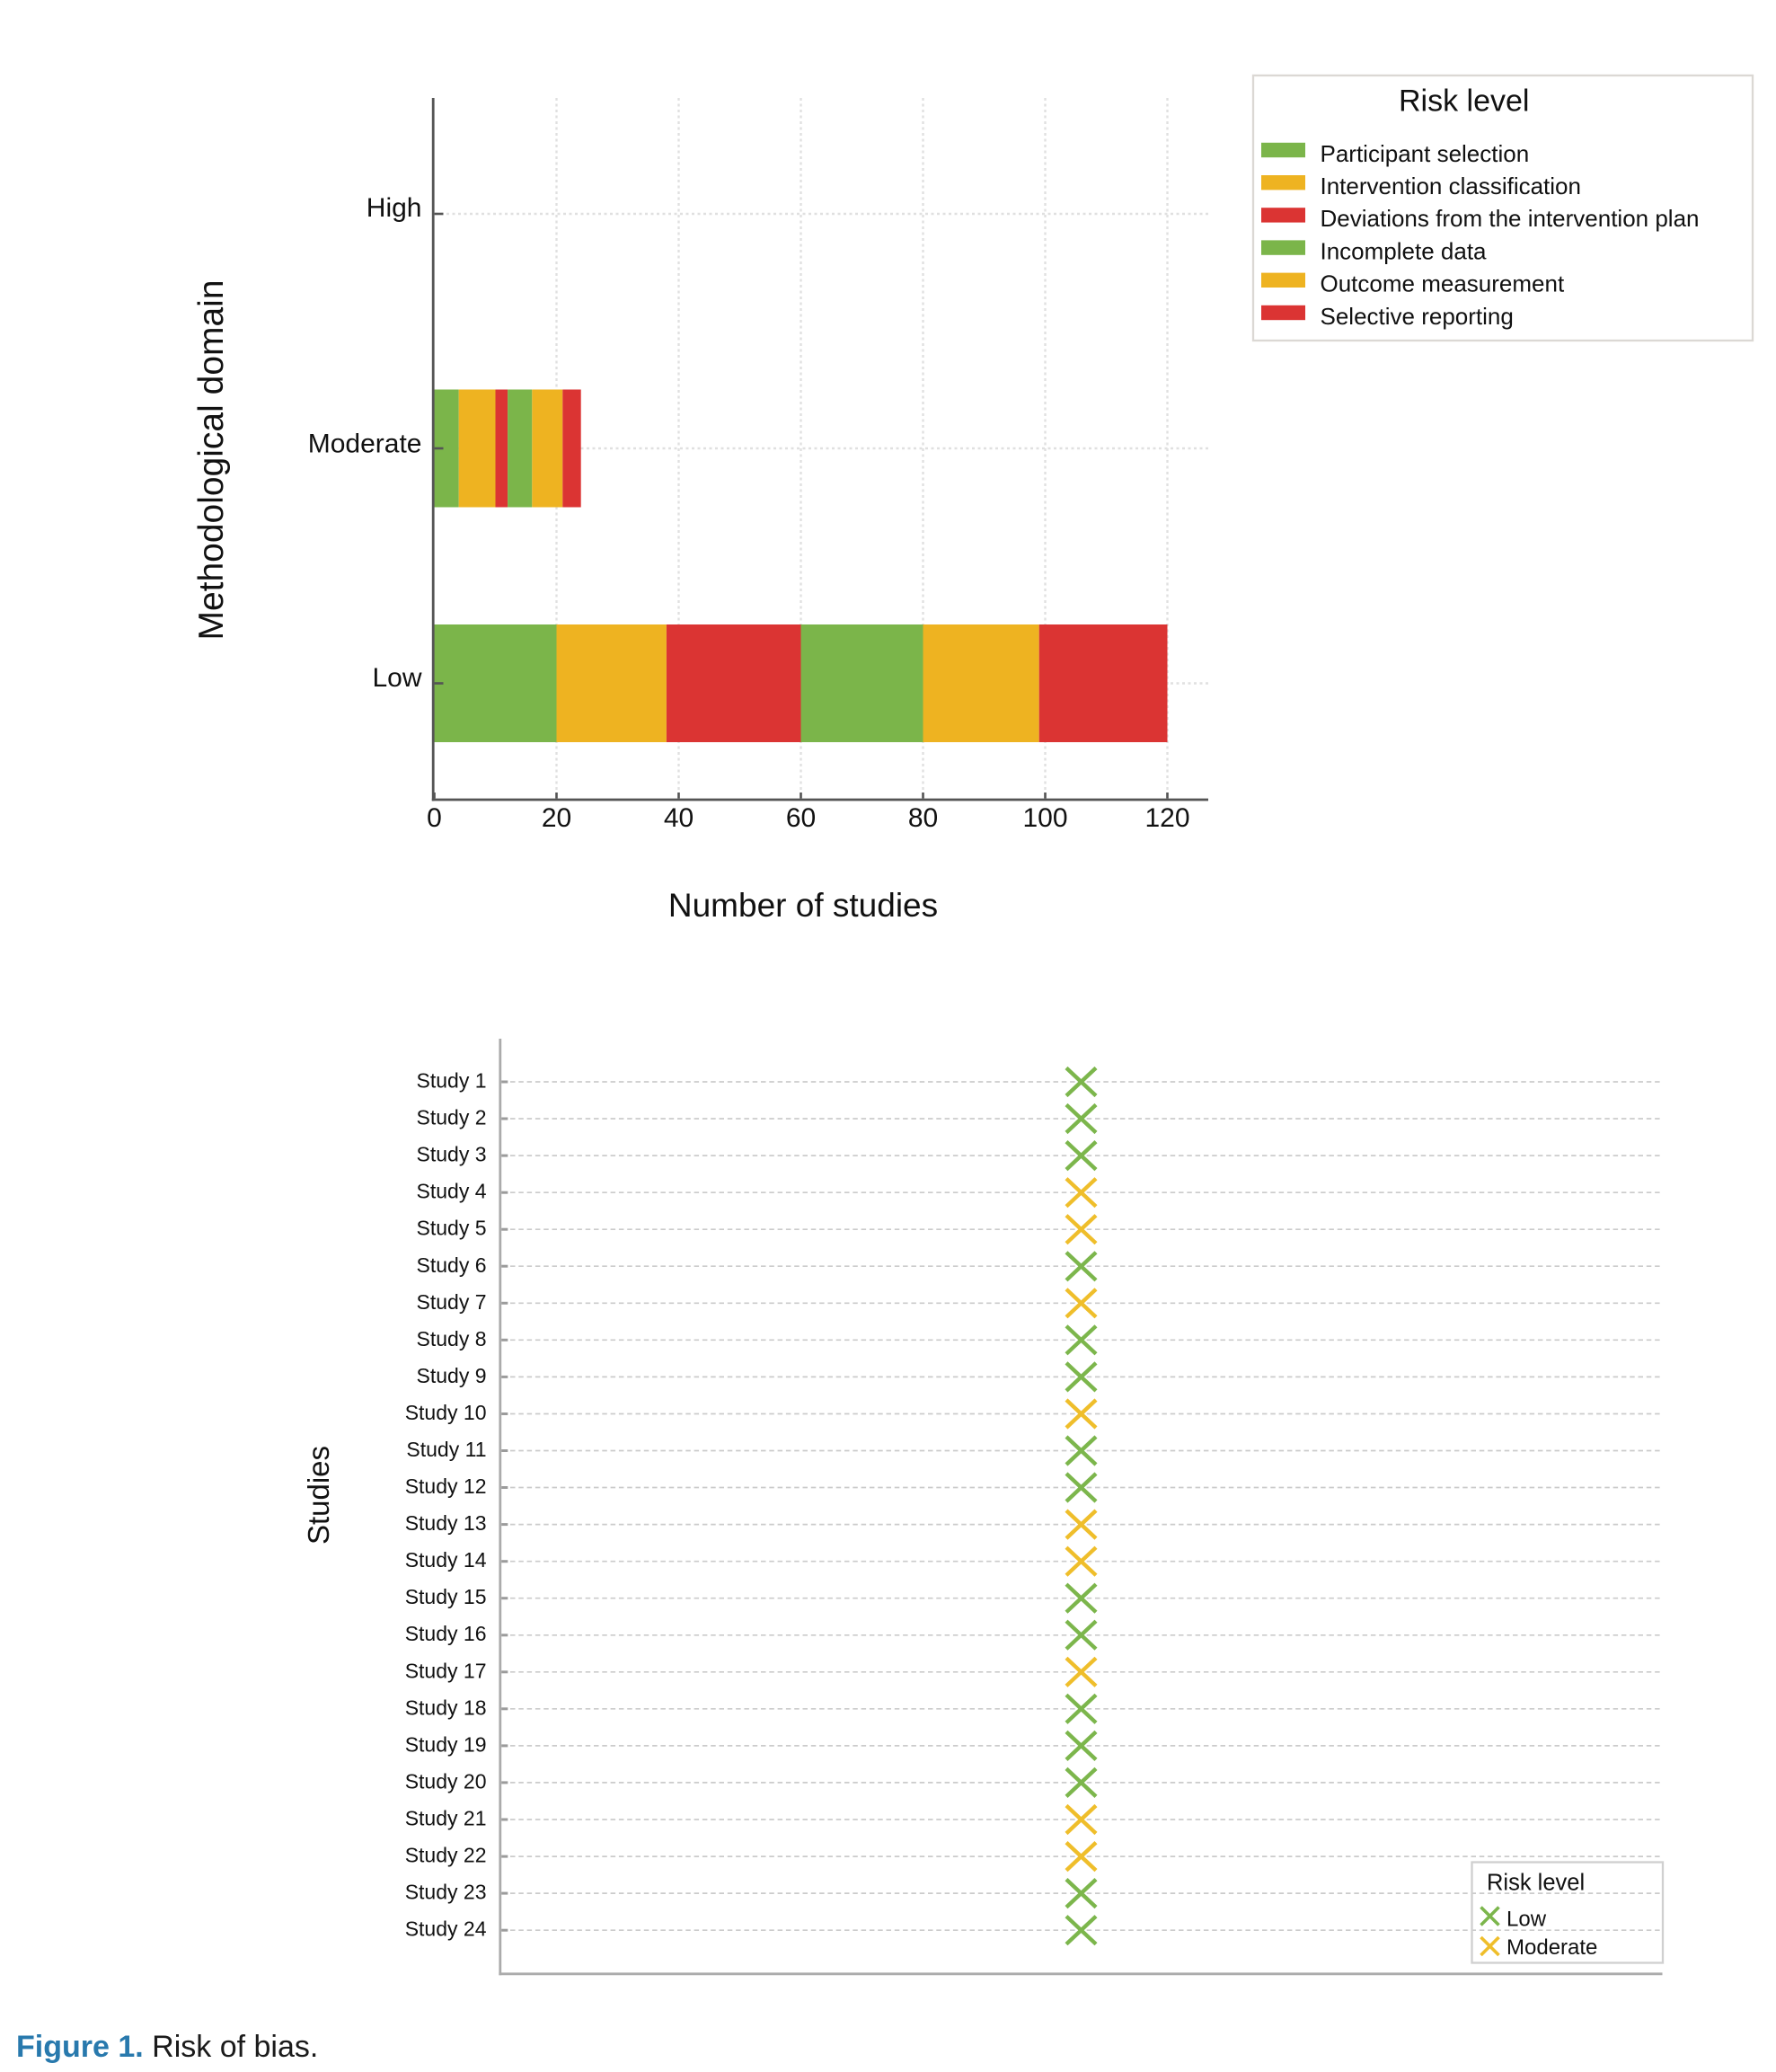  I want to click on svg-text: Study 10, so click(446, 1412).